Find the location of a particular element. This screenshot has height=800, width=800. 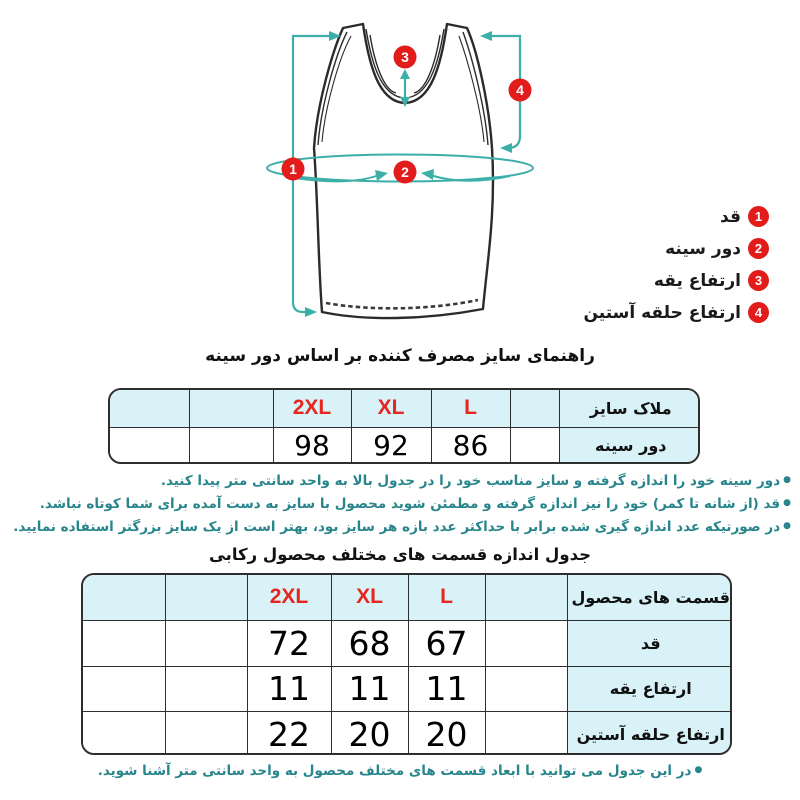

marker-3: 3 is located at coordinates (405, 57).